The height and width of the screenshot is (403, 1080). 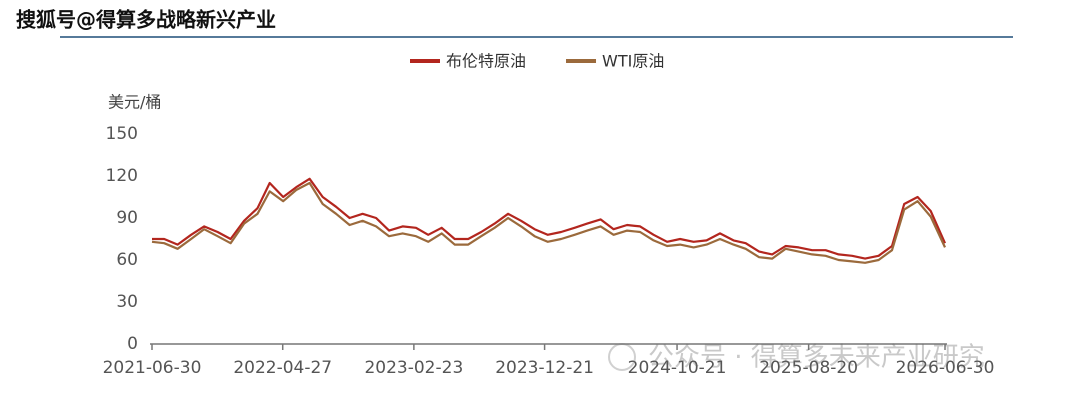 What do you see at coordinates (622, 357) in the screenshot?
I see `watermark-icon` at bounding box center [622, 357].